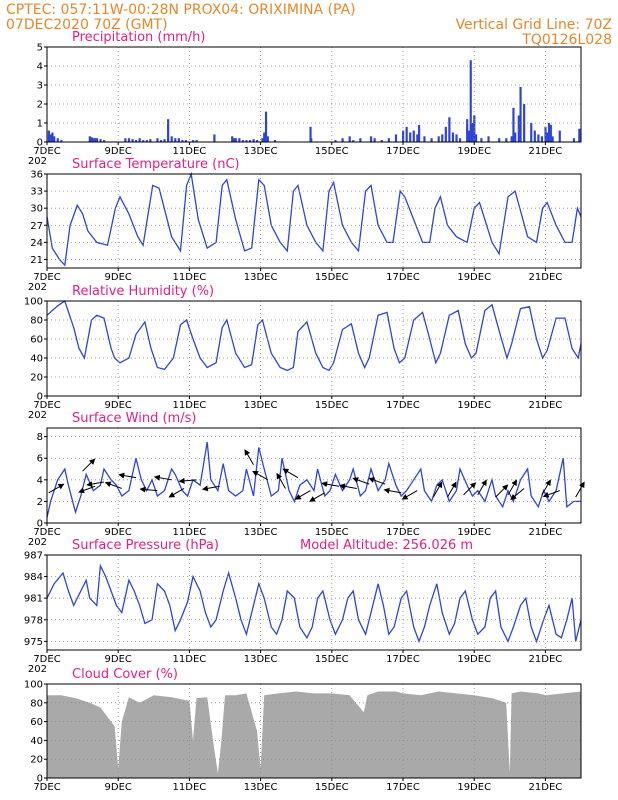  What do you see at coordinates (36, 741) in the screenshot?
I see `y-tick-label: 40` at bounding box center [36, 741].